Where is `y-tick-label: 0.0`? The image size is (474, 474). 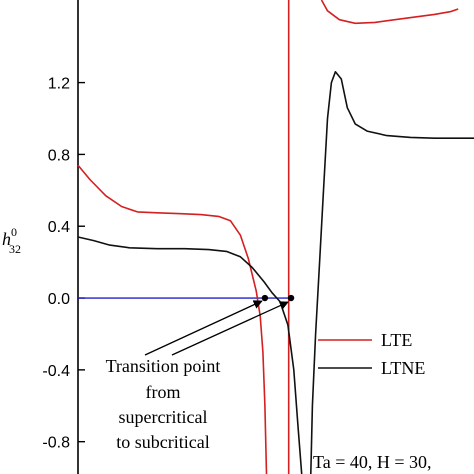 y-tick-label: 0.0 is located at coordinates (59, 299).